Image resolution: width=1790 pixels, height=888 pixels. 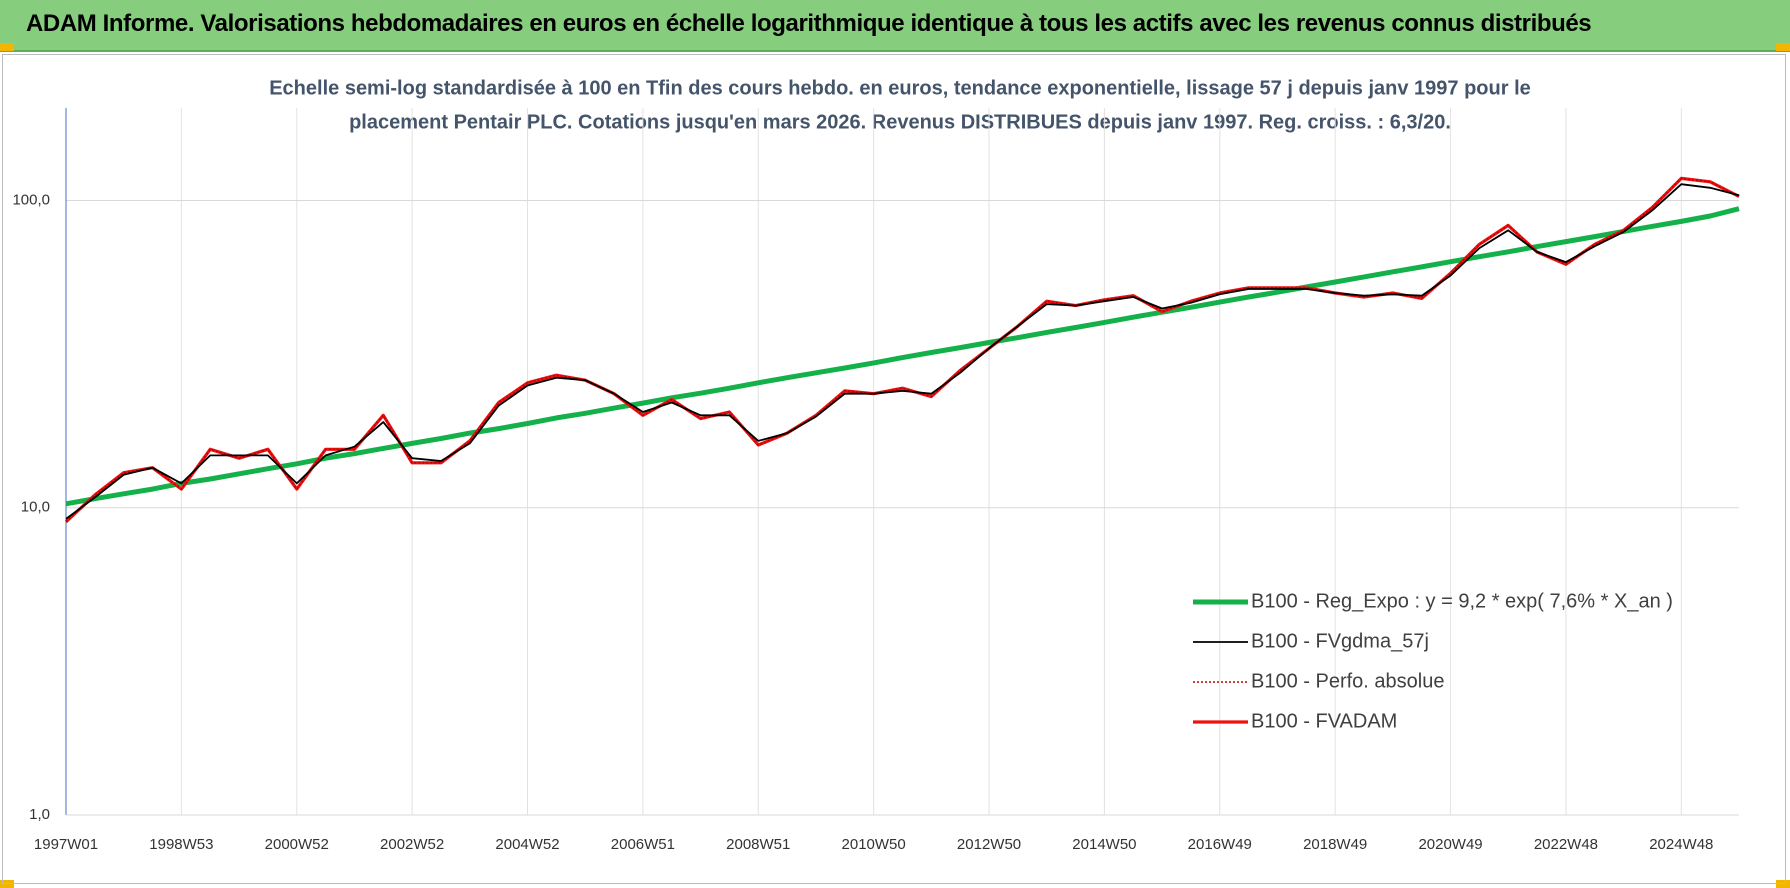 What do you see at coordinates (1324, 721) in the screenshot?
I see `legend-label: B100 - FVADAM` at bounding box center [1324, 721].